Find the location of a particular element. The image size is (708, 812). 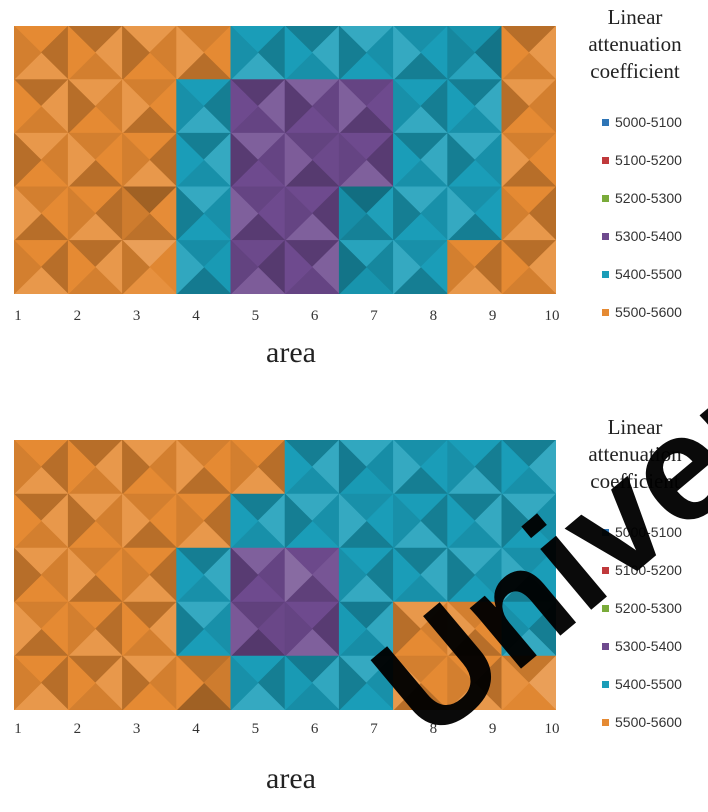

legend-label: 5500-5600 is located at coordinates (648, 312).